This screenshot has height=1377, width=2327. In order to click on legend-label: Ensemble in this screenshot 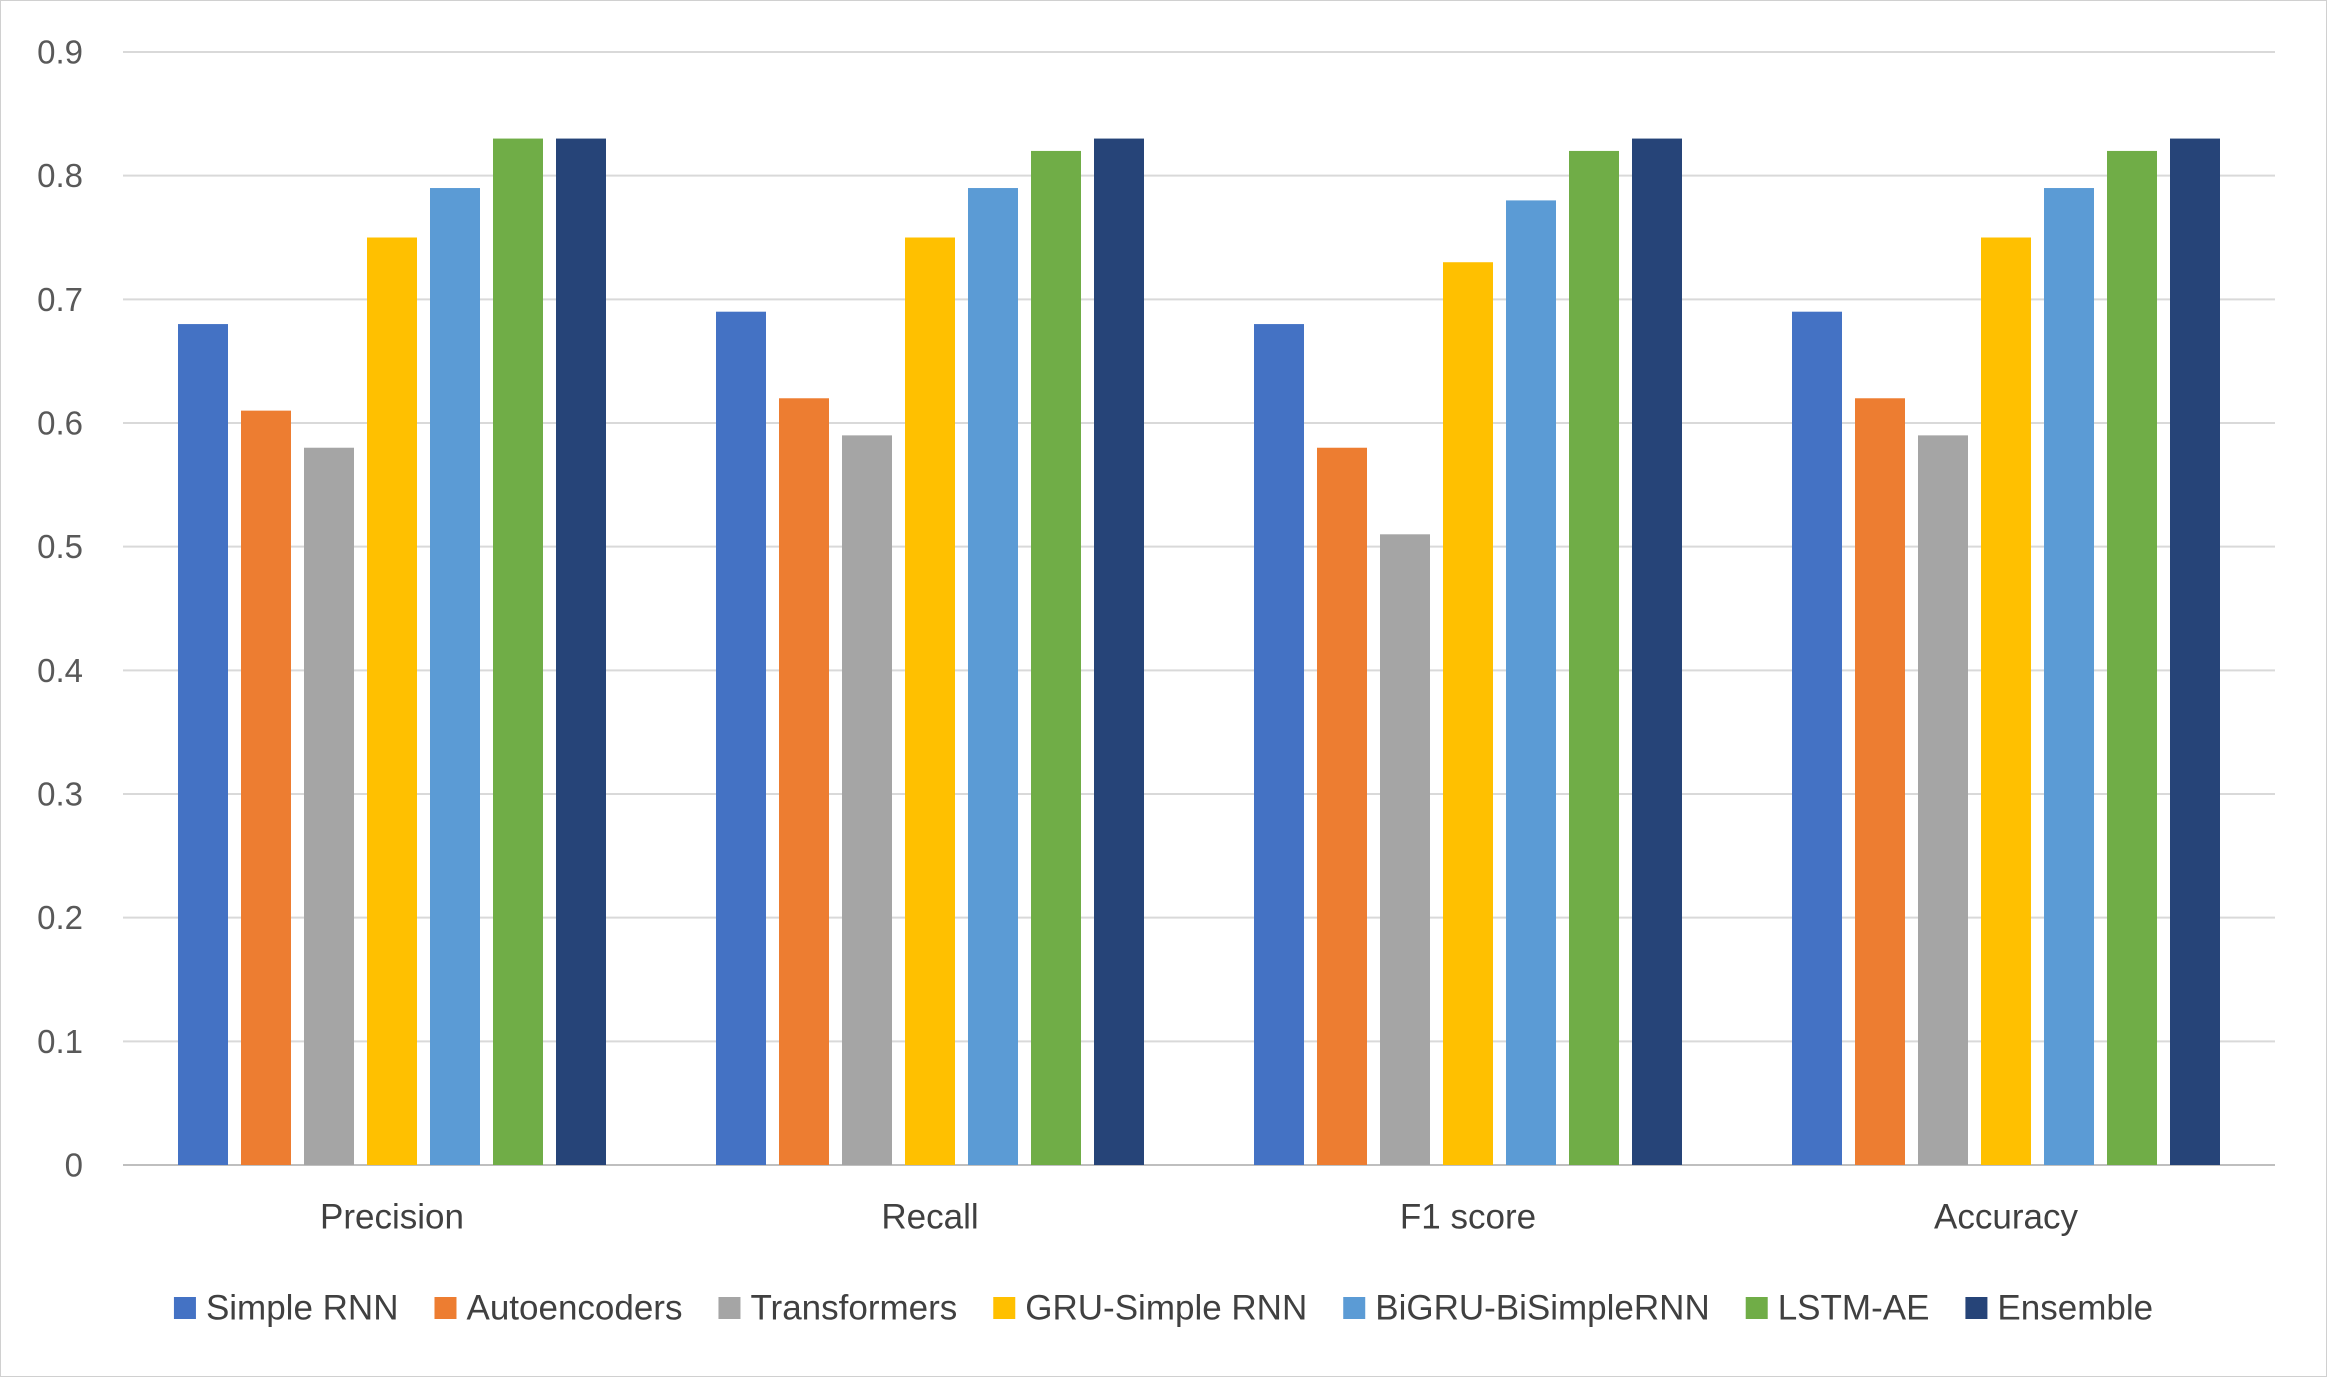, I will do `click(2075, 1308)`.